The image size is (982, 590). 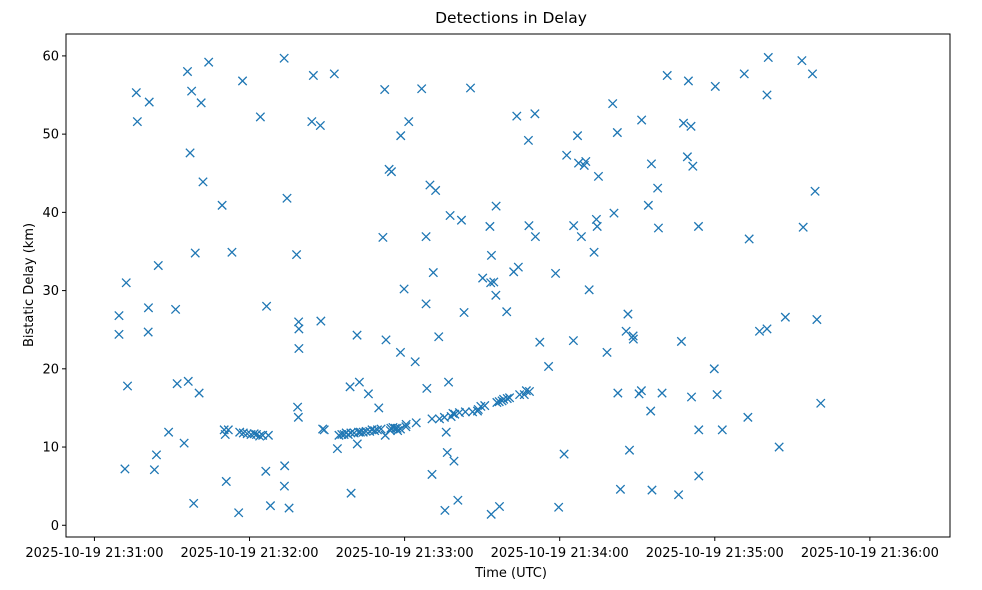 I want to click on chart-title: Detections in Delay, so click(x=511, y=18).